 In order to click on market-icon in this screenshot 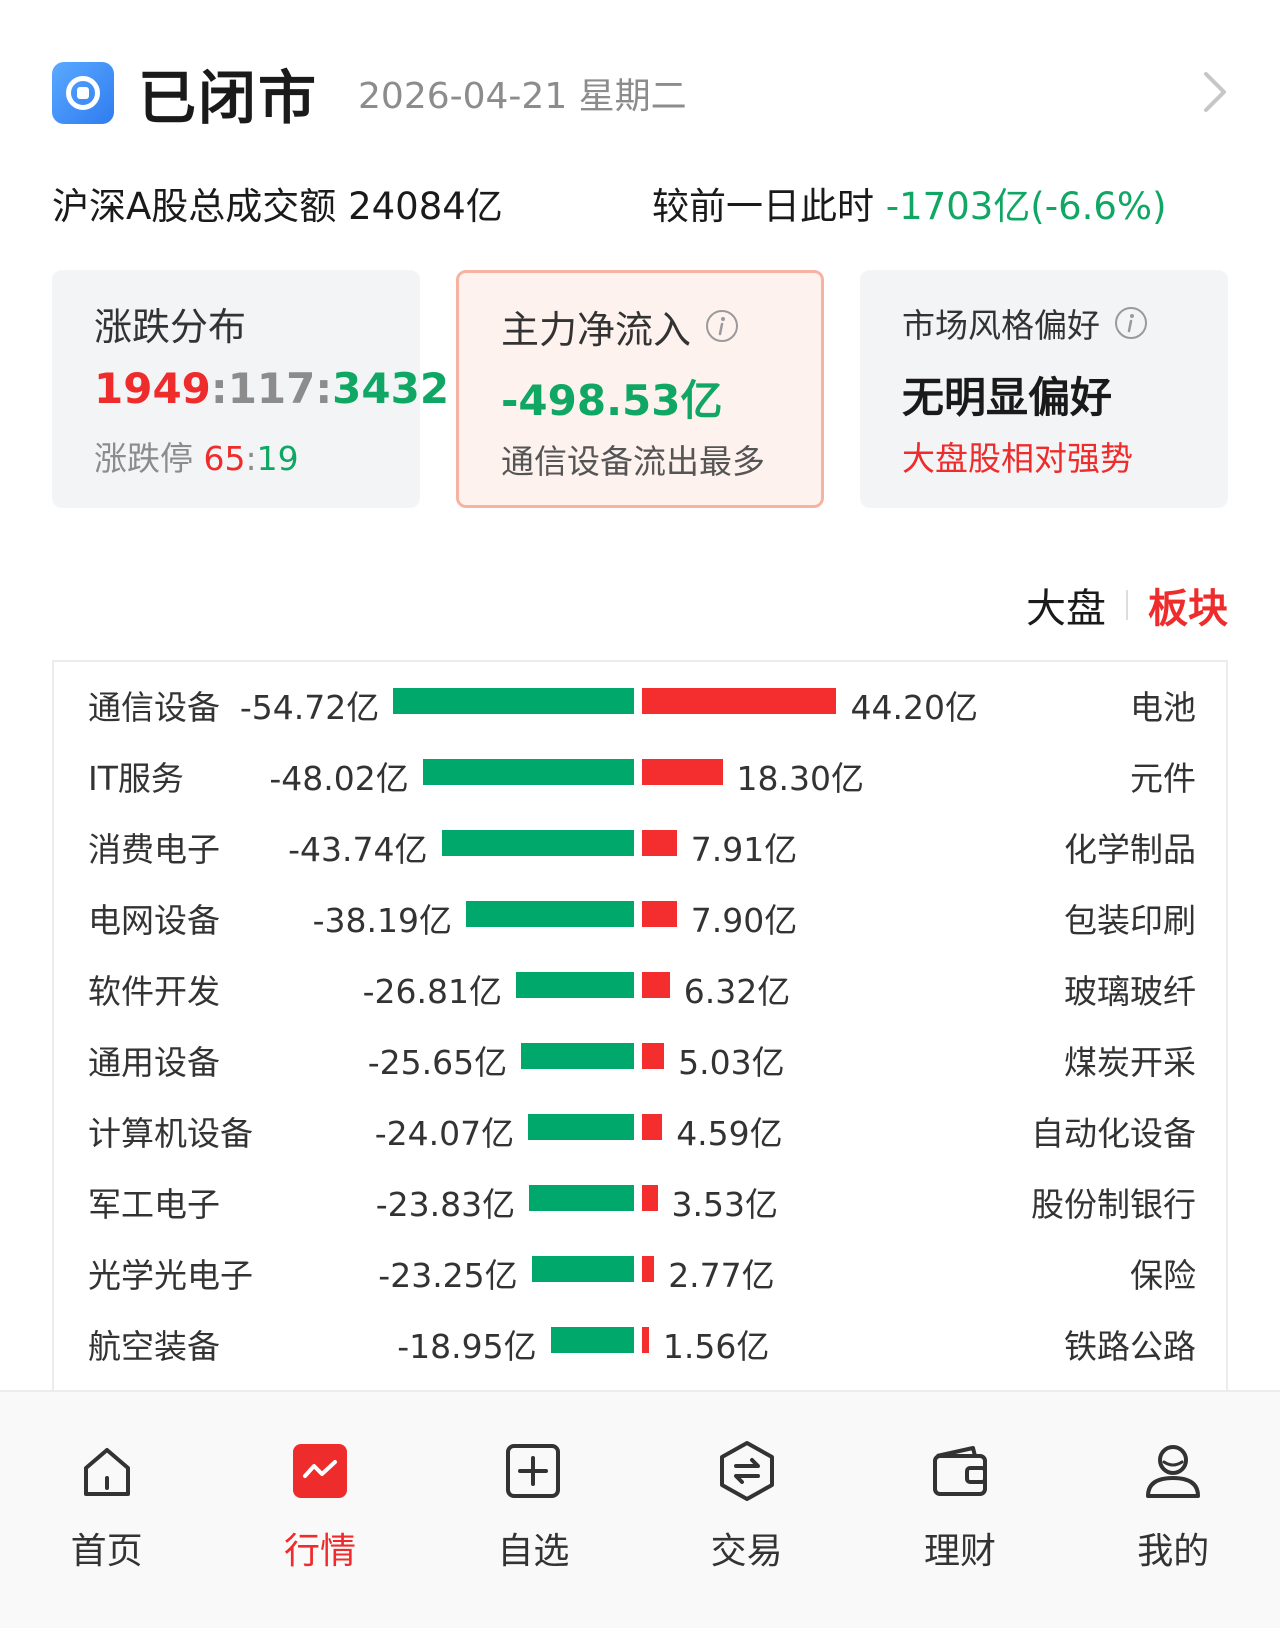, I will do `click(319, 1471)`.